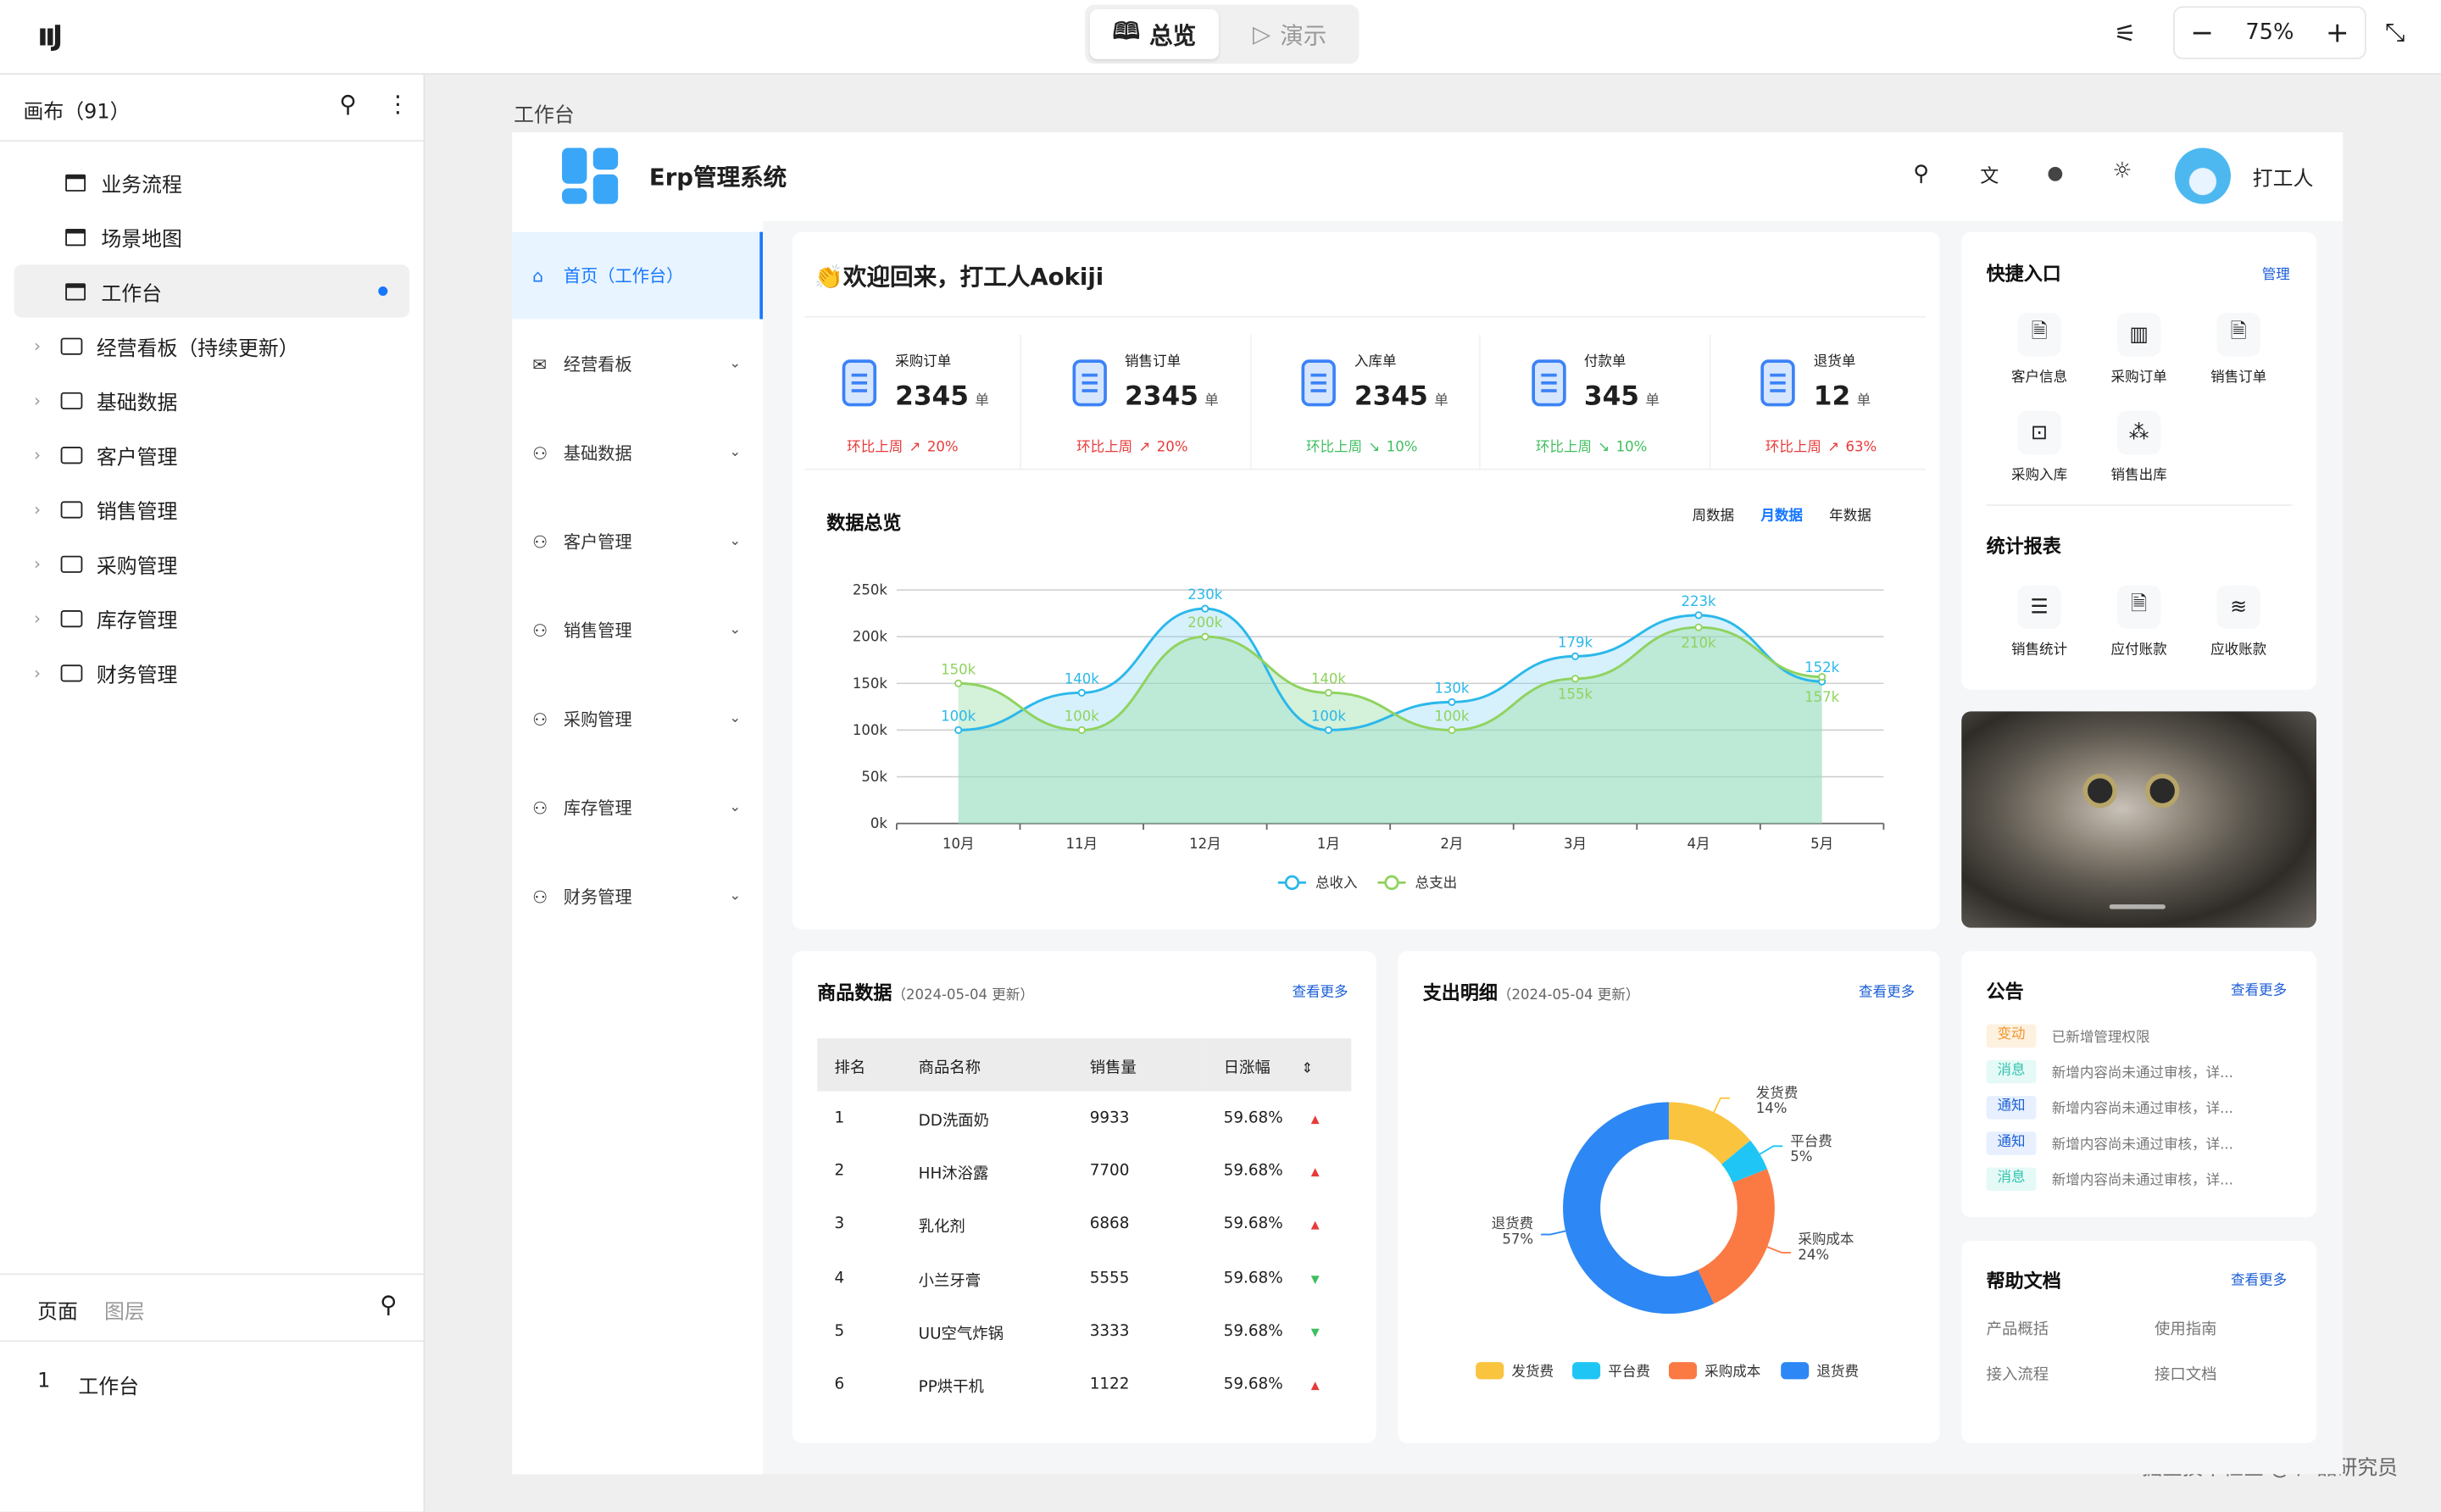 This screenshot has height=1512, width=2441. Describe the element at coordinates (212, 618) in the screenshot. I see `tree-item: › 库存管理` at that location.